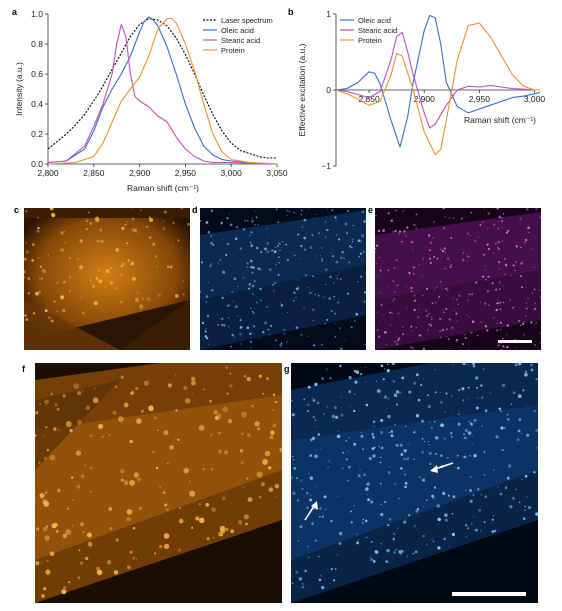 The image size is (562, 611). What do you see at coordinates (377, 30) in the screenshot?
I see `legend-label-b: Stearic acid` at bounding box center [377, 30].